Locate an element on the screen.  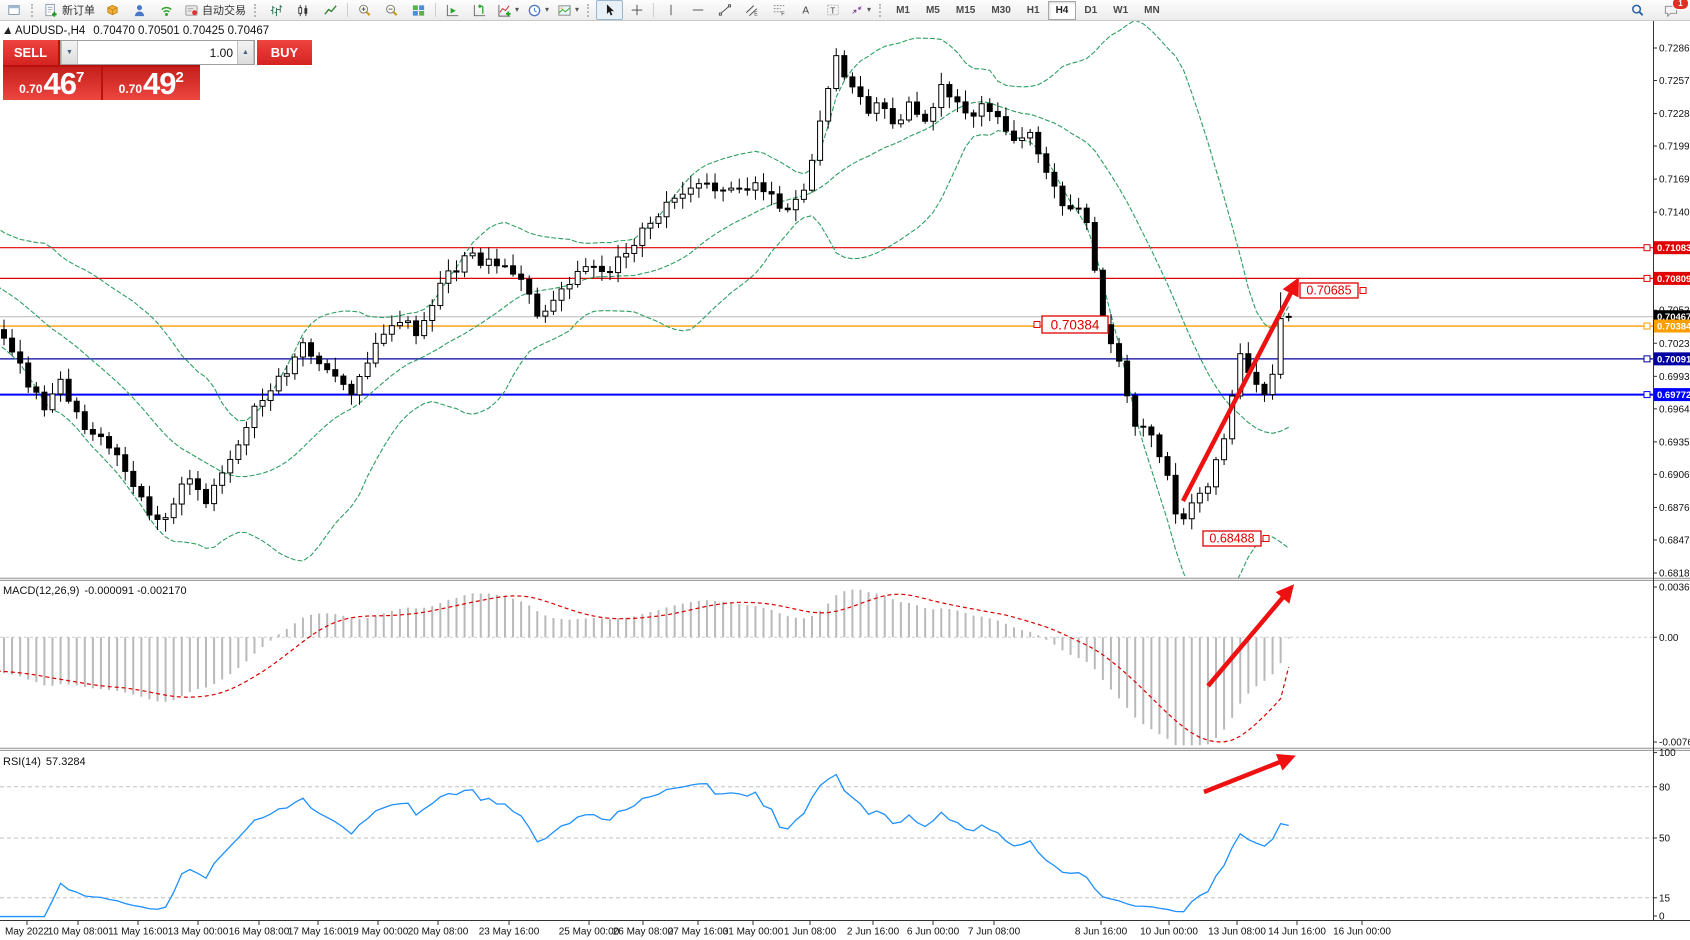
timeframe-button-M5: M5 is located at coordinates (932, 10).